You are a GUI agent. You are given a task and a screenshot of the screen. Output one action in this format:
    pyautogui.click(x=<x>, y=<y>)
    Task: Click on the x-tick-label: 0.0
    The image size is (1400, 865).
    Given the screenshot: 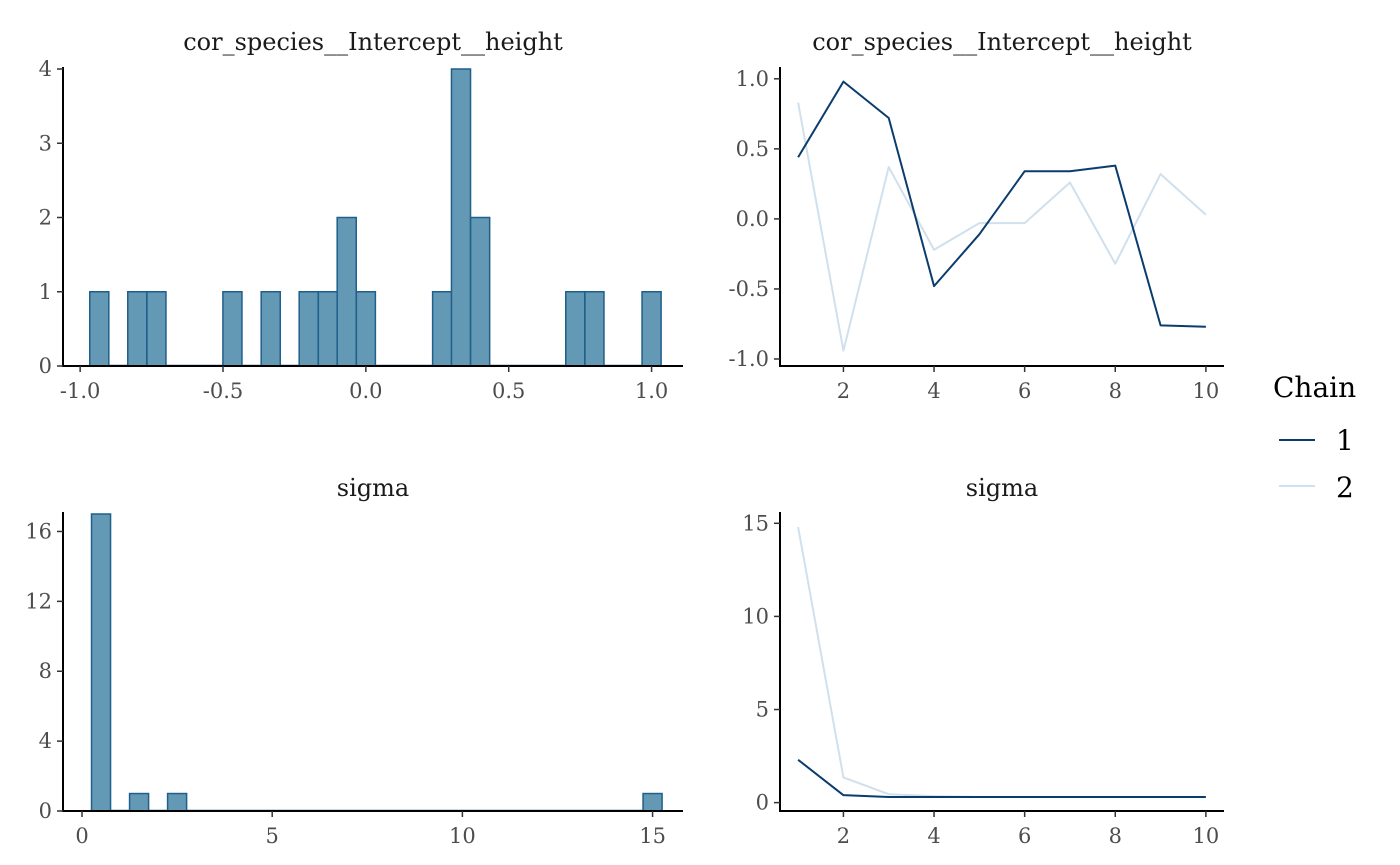 What is the action you would take?
    pyautogui.click(x=365, y=391)
    